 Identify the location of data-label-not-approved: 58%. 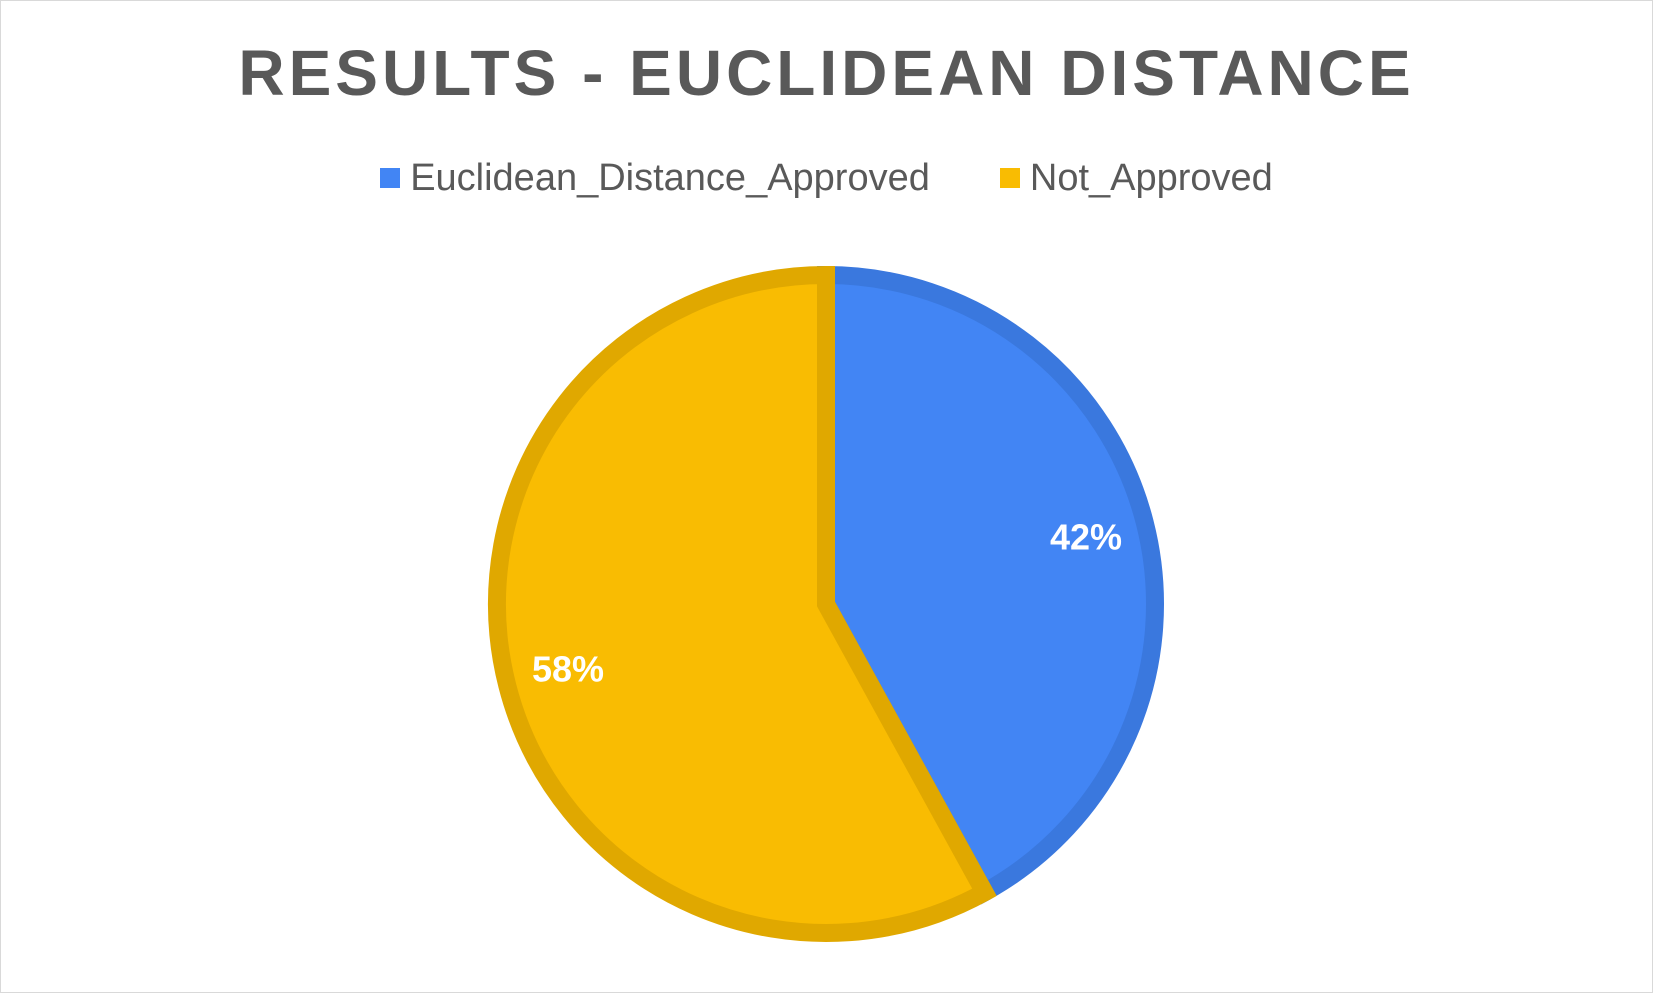
(568, 669).